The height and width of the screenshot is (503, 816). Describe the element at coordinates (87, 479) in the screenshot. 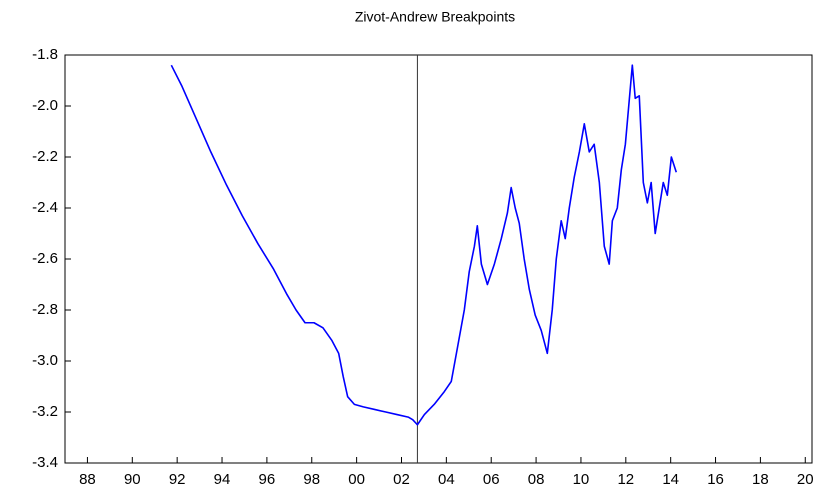

I see `x-tick-label: 88` at that location.